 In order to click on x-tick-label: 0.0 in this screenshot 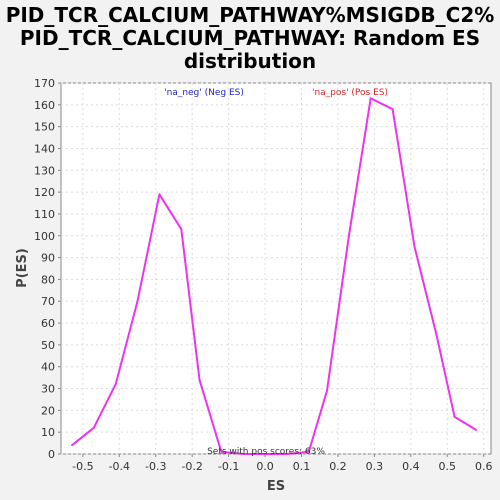, I will do `click(265, 466)`.